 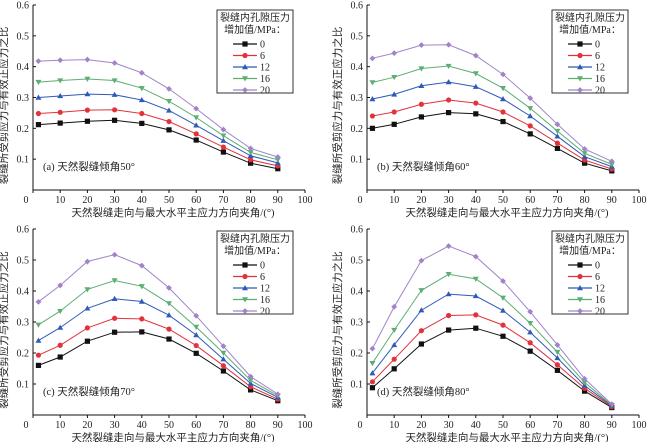 I want to click on panel-annotation: (a) 天然裂缝倾角50°, so click(x=89, y=166).